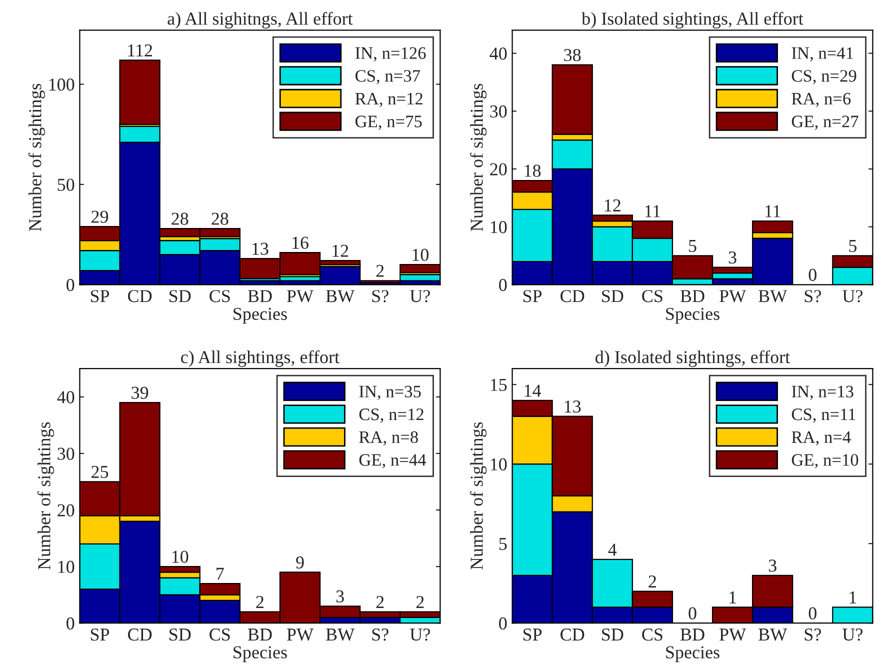  What do you see at coordinates (812, 274) in the screenshot?
I see `total-label: 0` at bounding box center [812, 274].